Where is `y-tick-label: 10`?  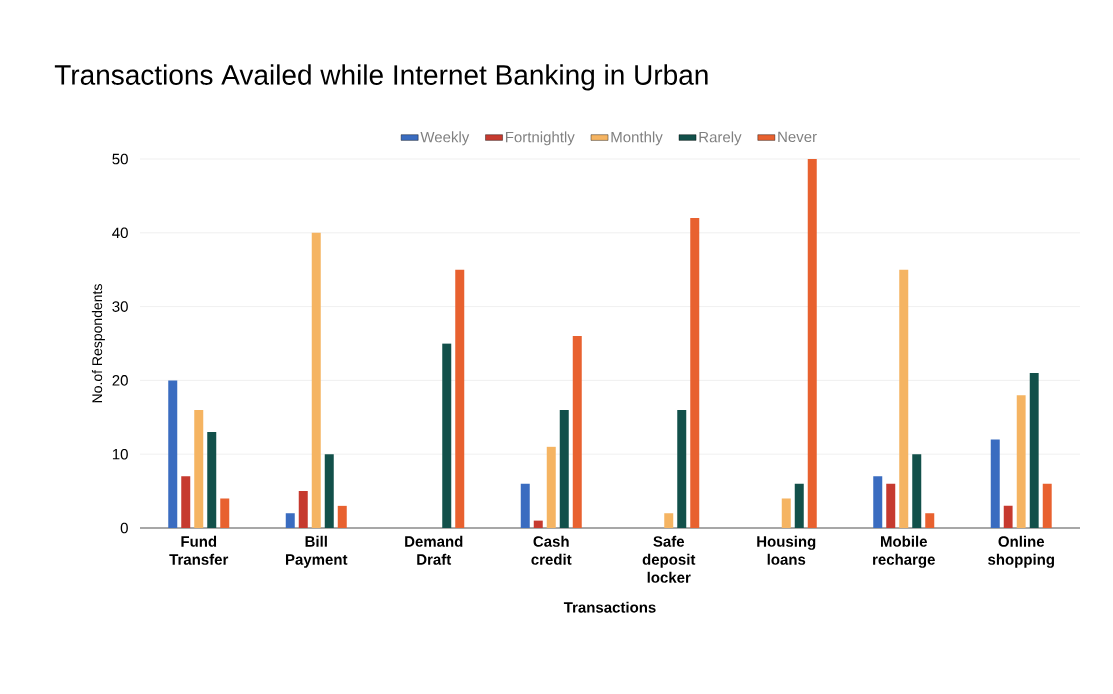
y-tick-label: 10 is located at coordinates (120, 454).